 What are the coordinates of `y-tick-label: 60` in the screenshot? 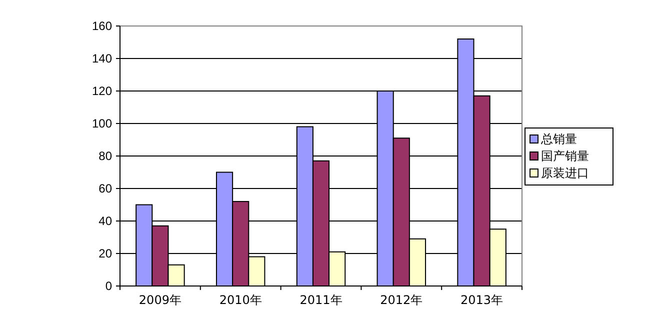 It's located at (105, 189).